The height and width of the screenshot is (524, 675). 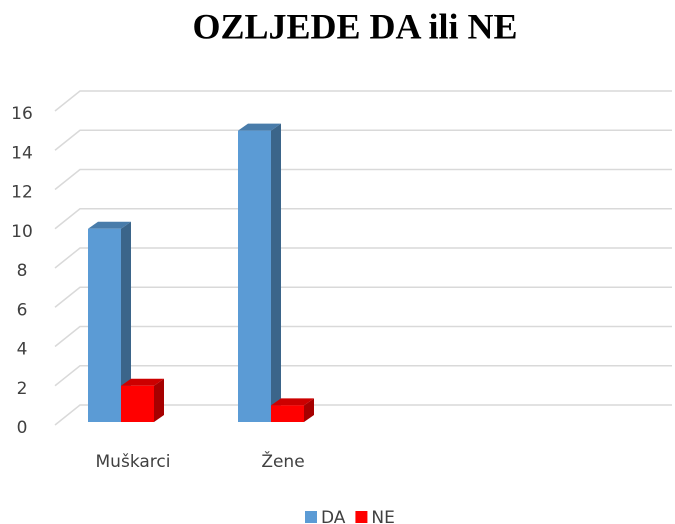 I want to click on y-tick-label: 10, so click(x=22, y=232).